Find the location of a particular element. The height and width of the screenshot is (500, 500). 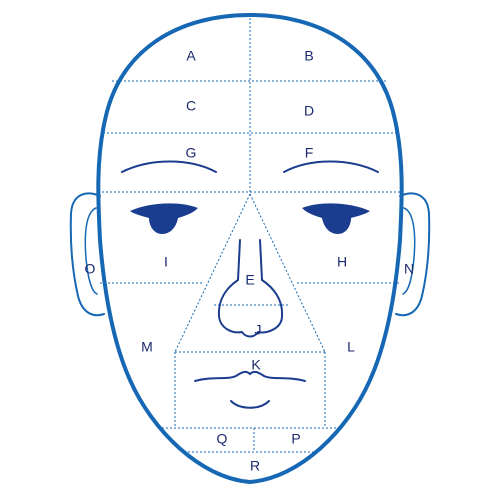

label-m: M is located at coordinates (147, 347).